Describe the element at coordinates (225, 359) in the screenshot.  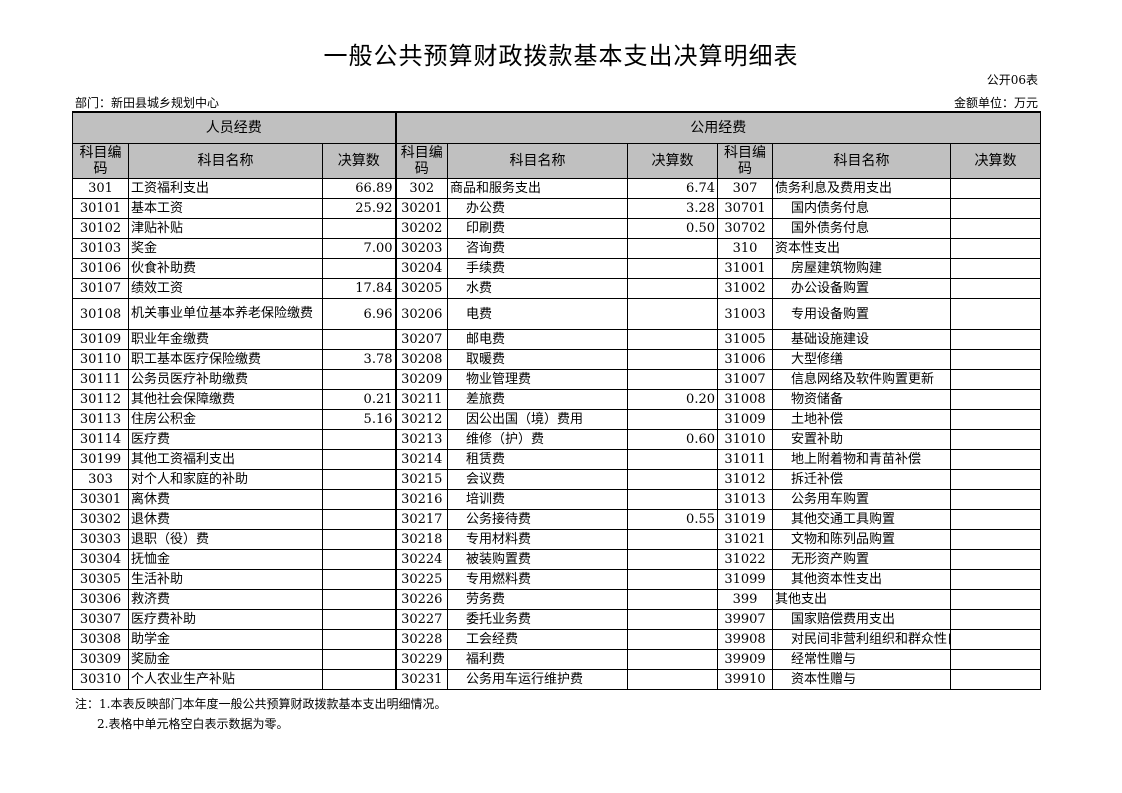
I see `cell-name: 职工基本医疗保险缴费` at that location.